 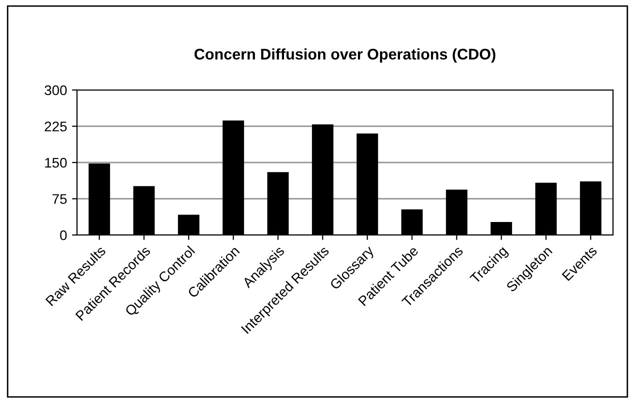 What do you see at coordinates (56, 163) in the screenshot?
I see `y-tick-label: 150` at bounding box center [56, 163].